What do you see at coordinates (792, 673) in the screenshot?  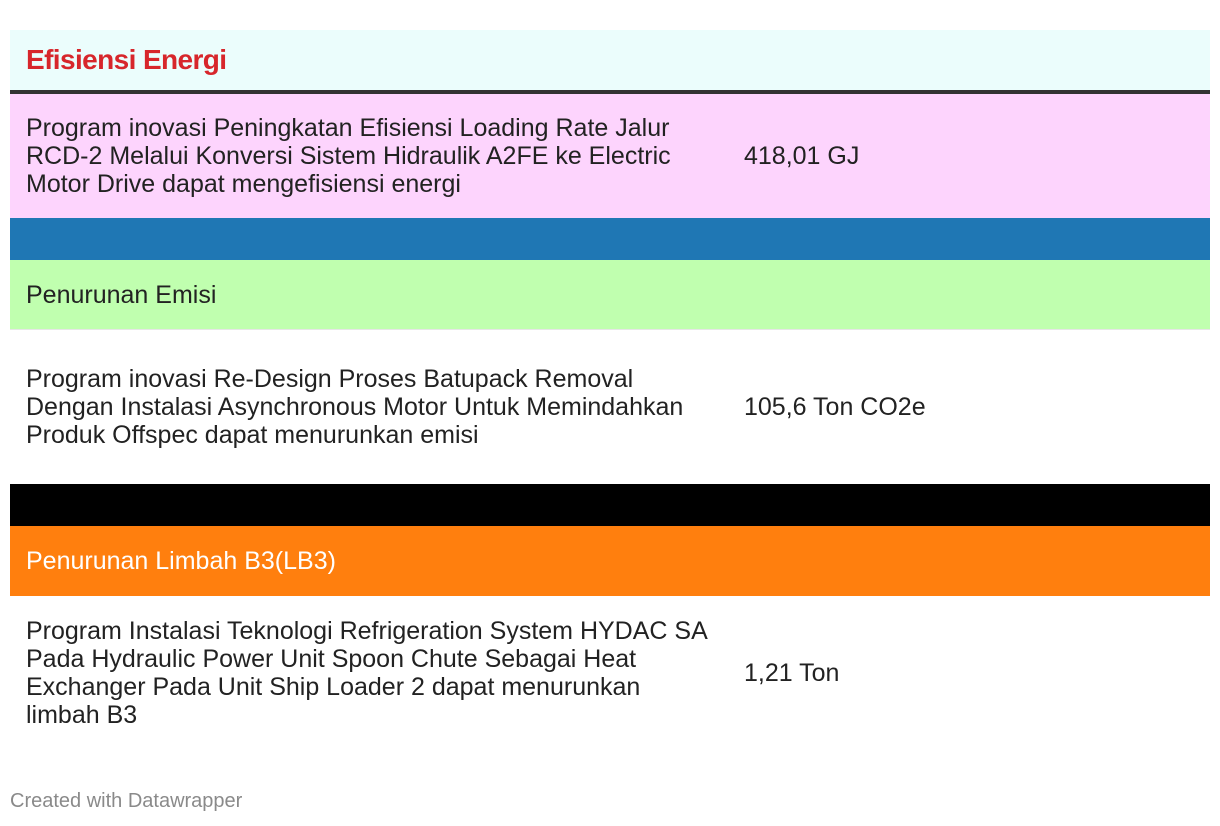 I see `row-value: 1,21 Ton` at bounding box center [792, 673].